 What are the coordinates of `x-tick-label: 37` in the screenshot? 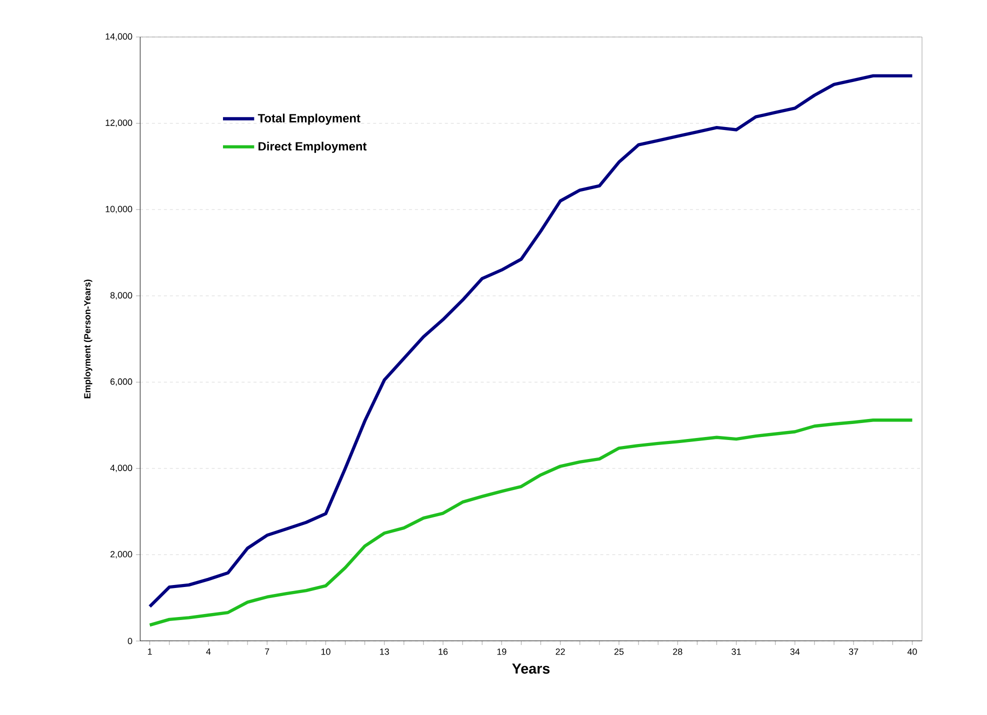 It's located at (853, 651).